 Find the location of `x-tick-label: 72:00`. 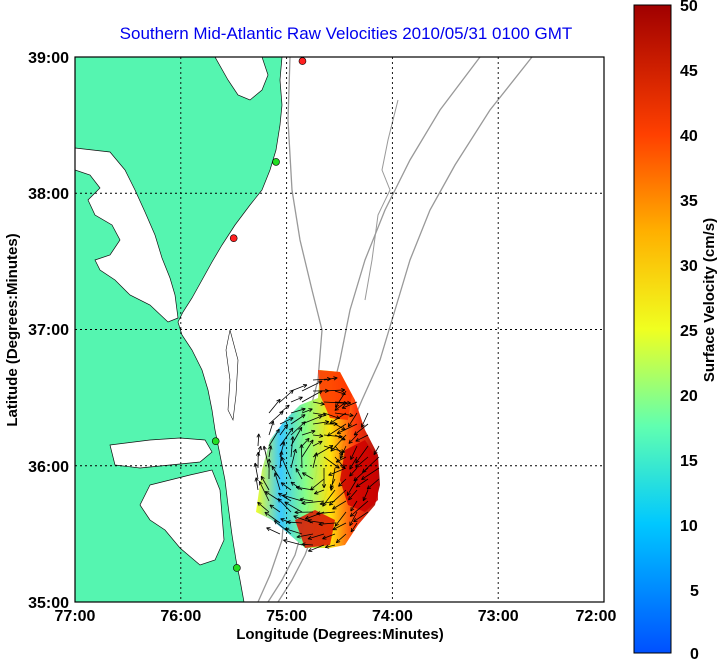

x-tick-label: 72:00 is located at coordinates (596, 616).